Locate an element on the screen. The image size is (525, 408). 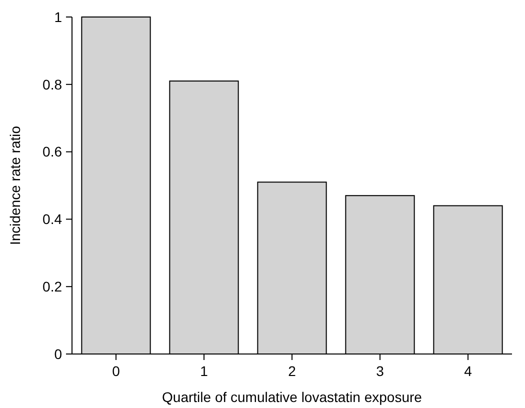
y-tick-label: 0.8 is located at coordinates (52, 84).